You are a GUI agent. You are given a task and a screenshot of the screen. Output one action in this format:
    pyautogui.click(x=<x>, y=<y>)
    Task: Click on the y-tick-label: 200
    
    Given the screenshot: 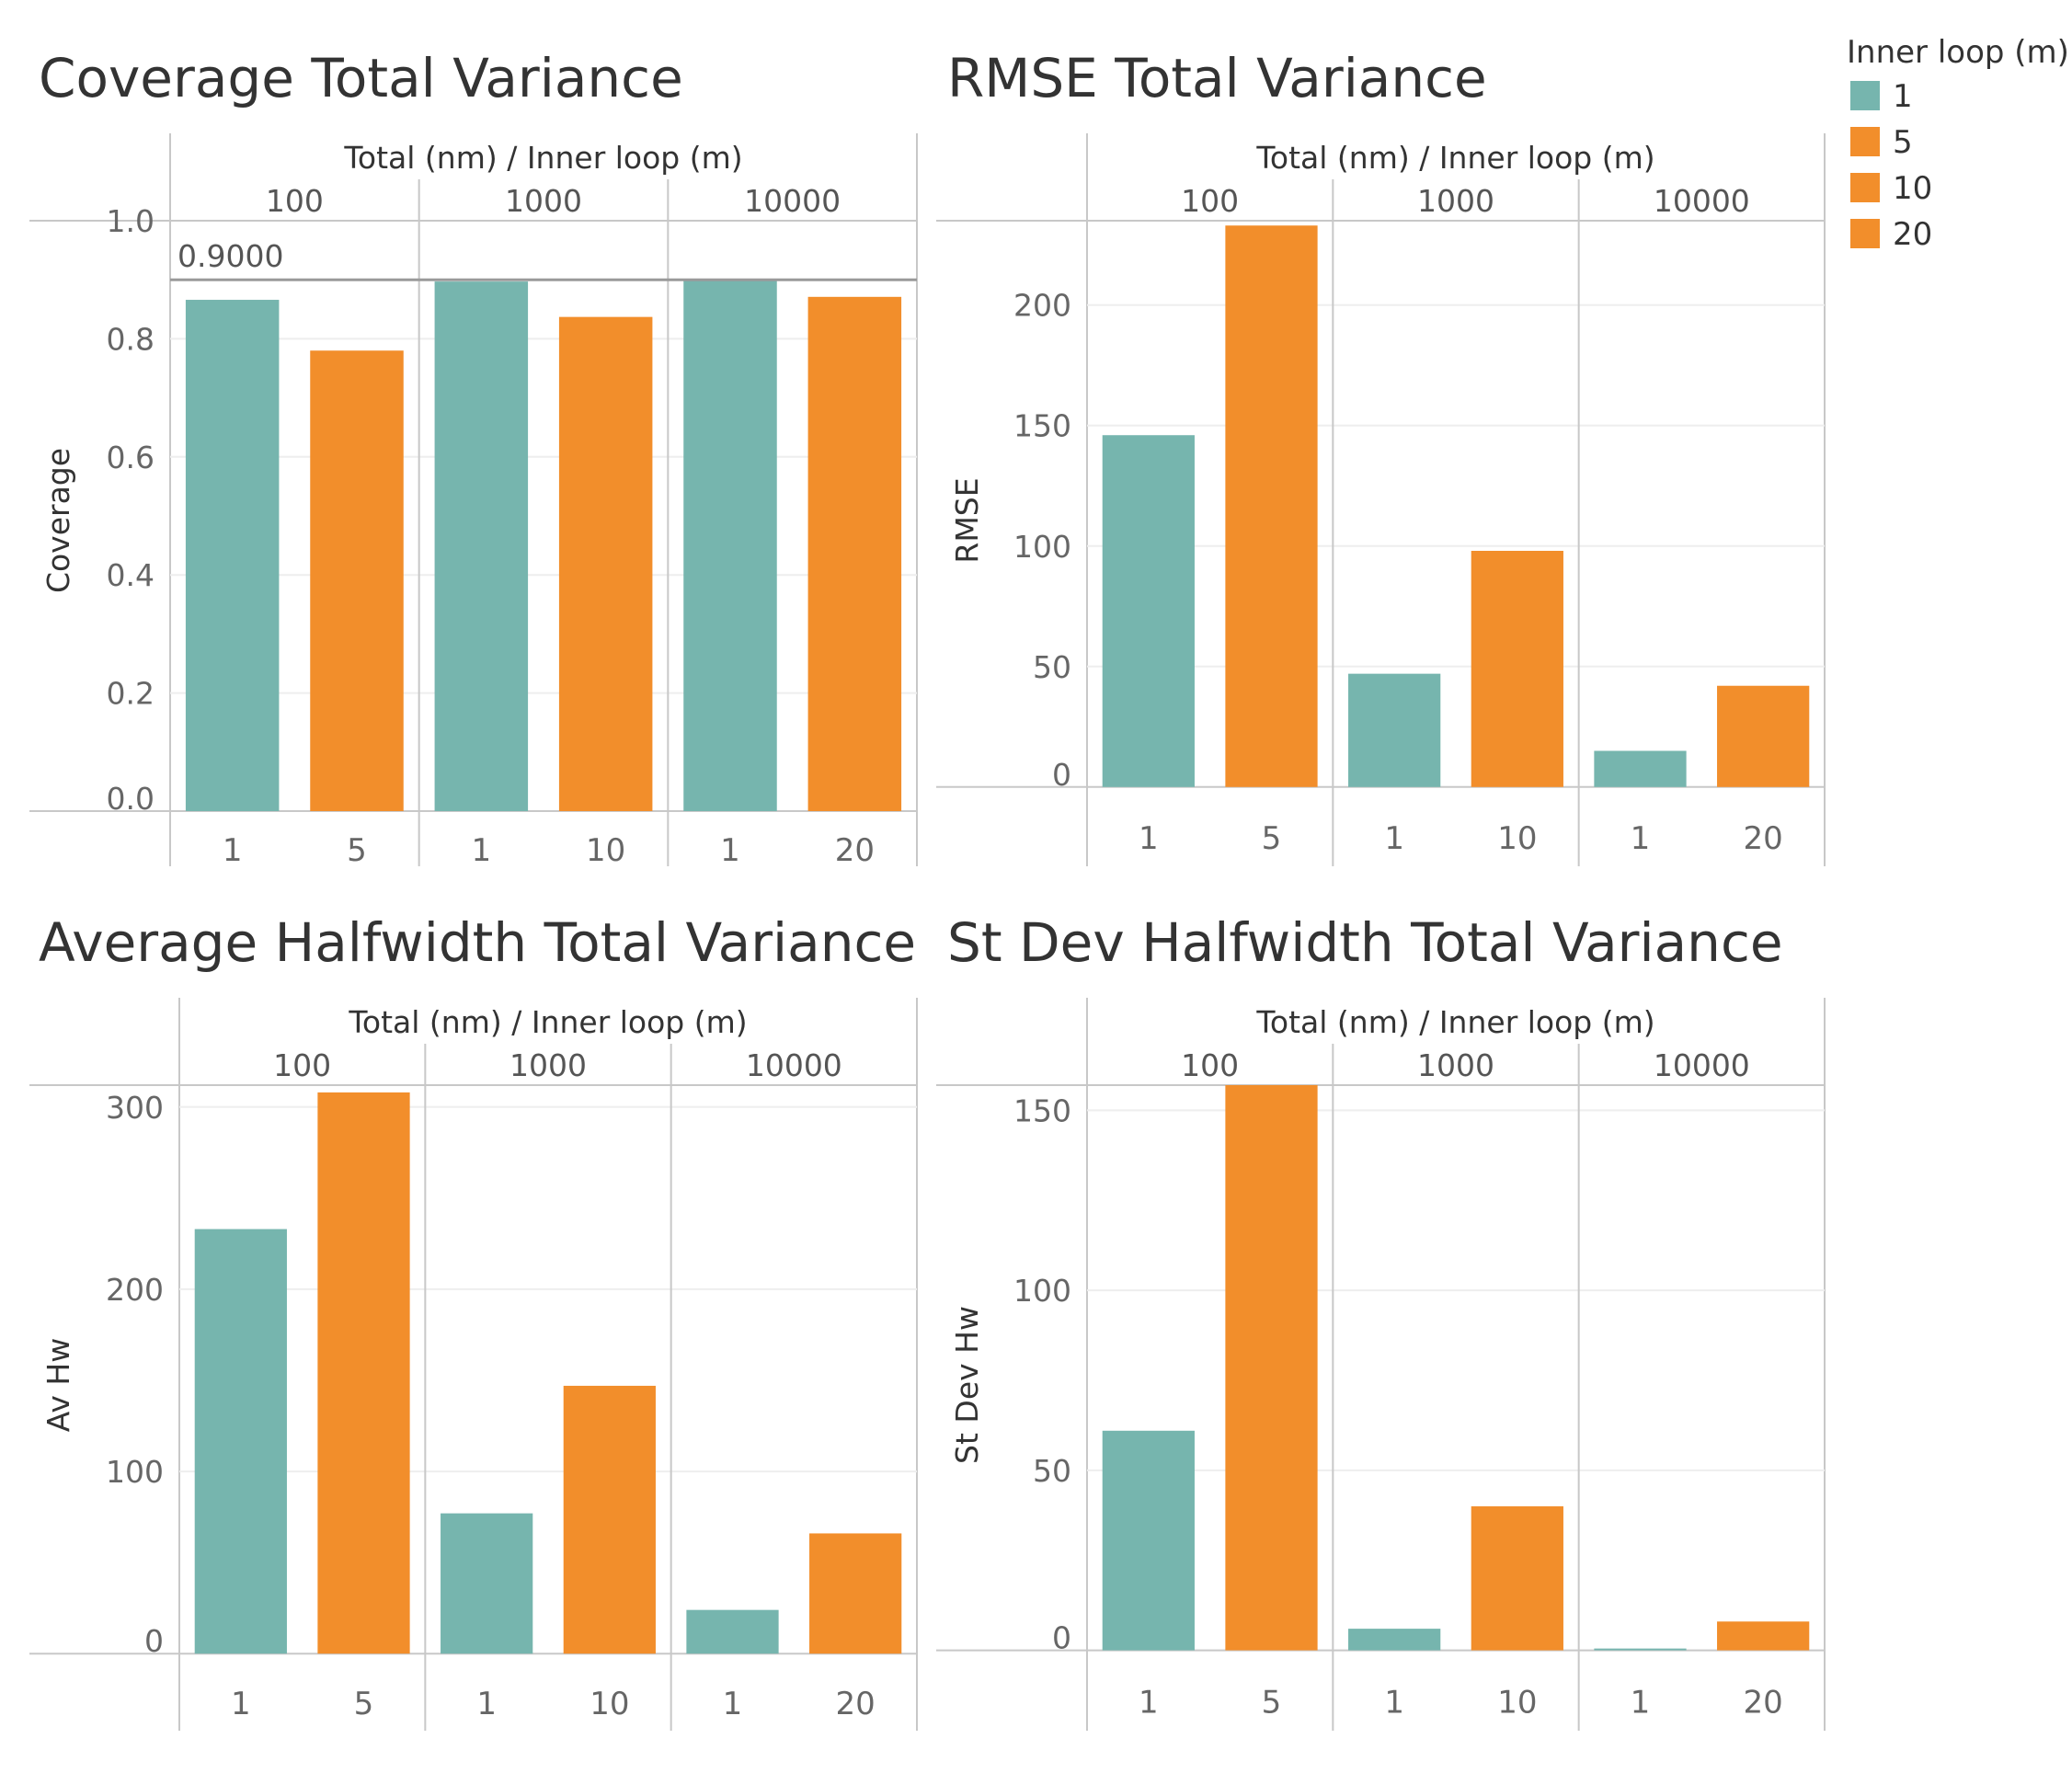 What is the action you would take?
    pyautogui.click(x=1042, y=306)
    